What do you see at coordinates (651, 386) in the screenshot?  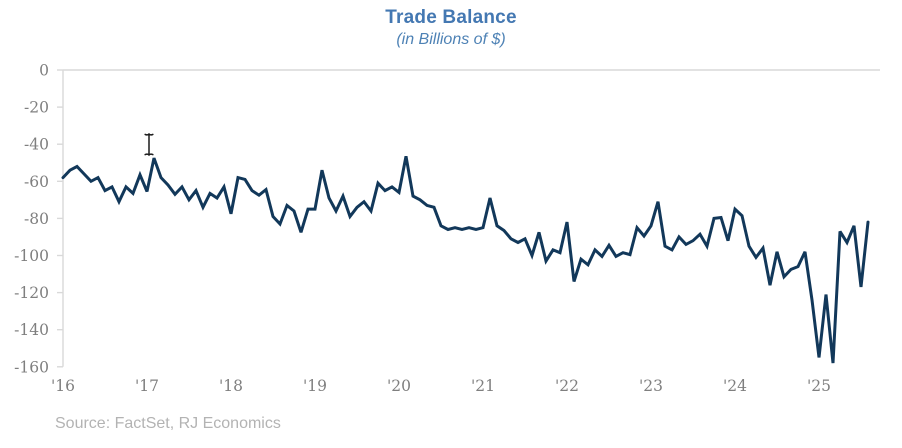 I see `x-axis-label: '23` at bounding box center [651, 386].